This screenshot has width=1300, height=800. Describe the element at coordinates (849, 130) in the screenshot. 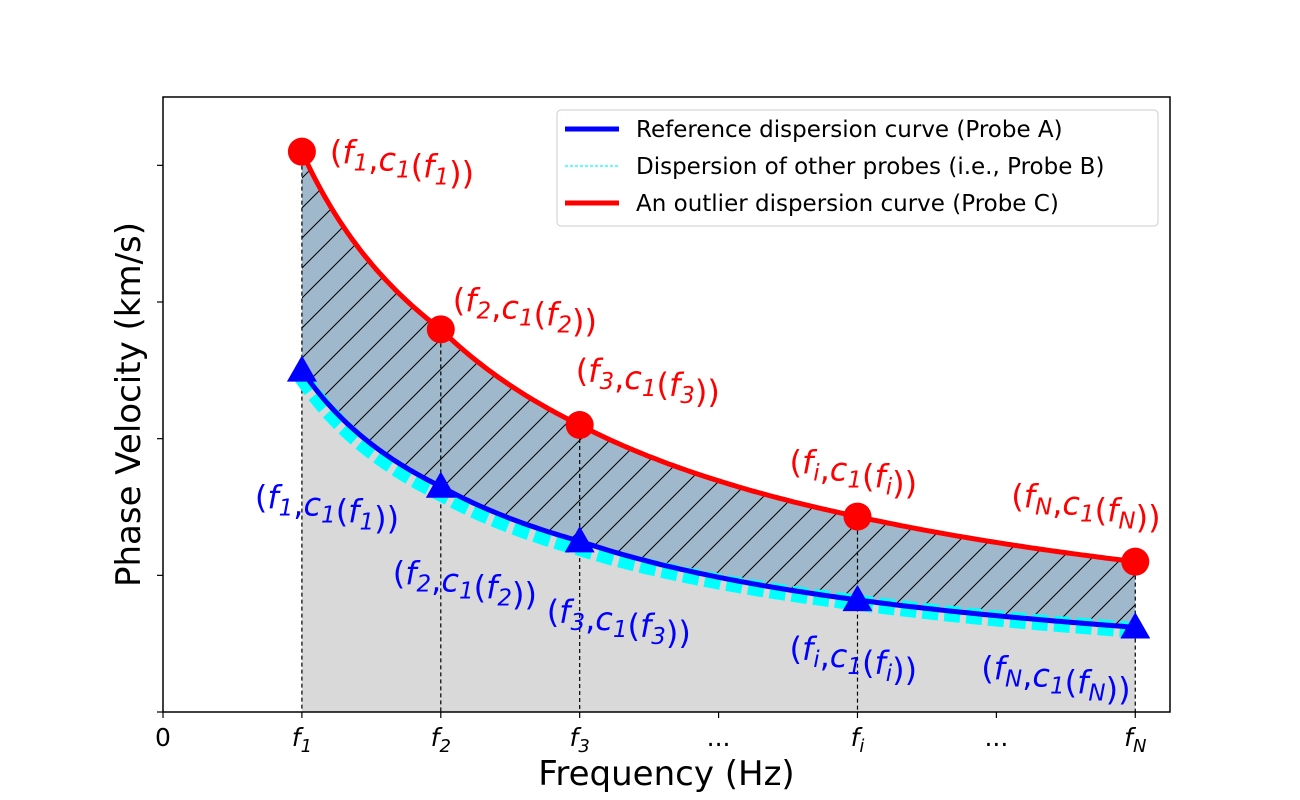

I see `legend-label: Reference dispersion curve (Probe A)` at that location.